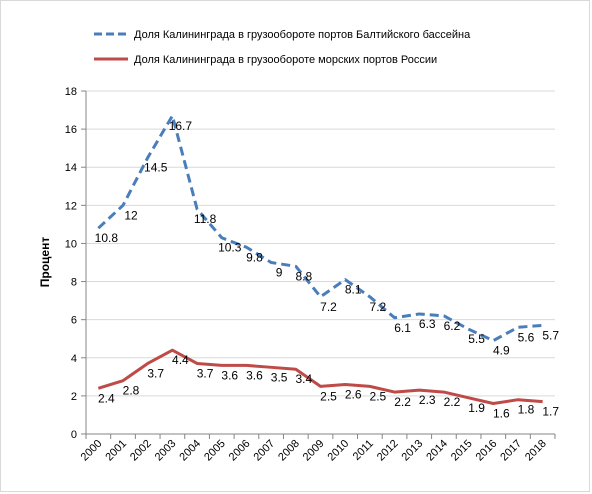 This screenshot has width=592, height=494. What do you see at coordinates (180, 360) in the screenshot?
I see `data-label: 4.4` at bounding box center [180, 360].